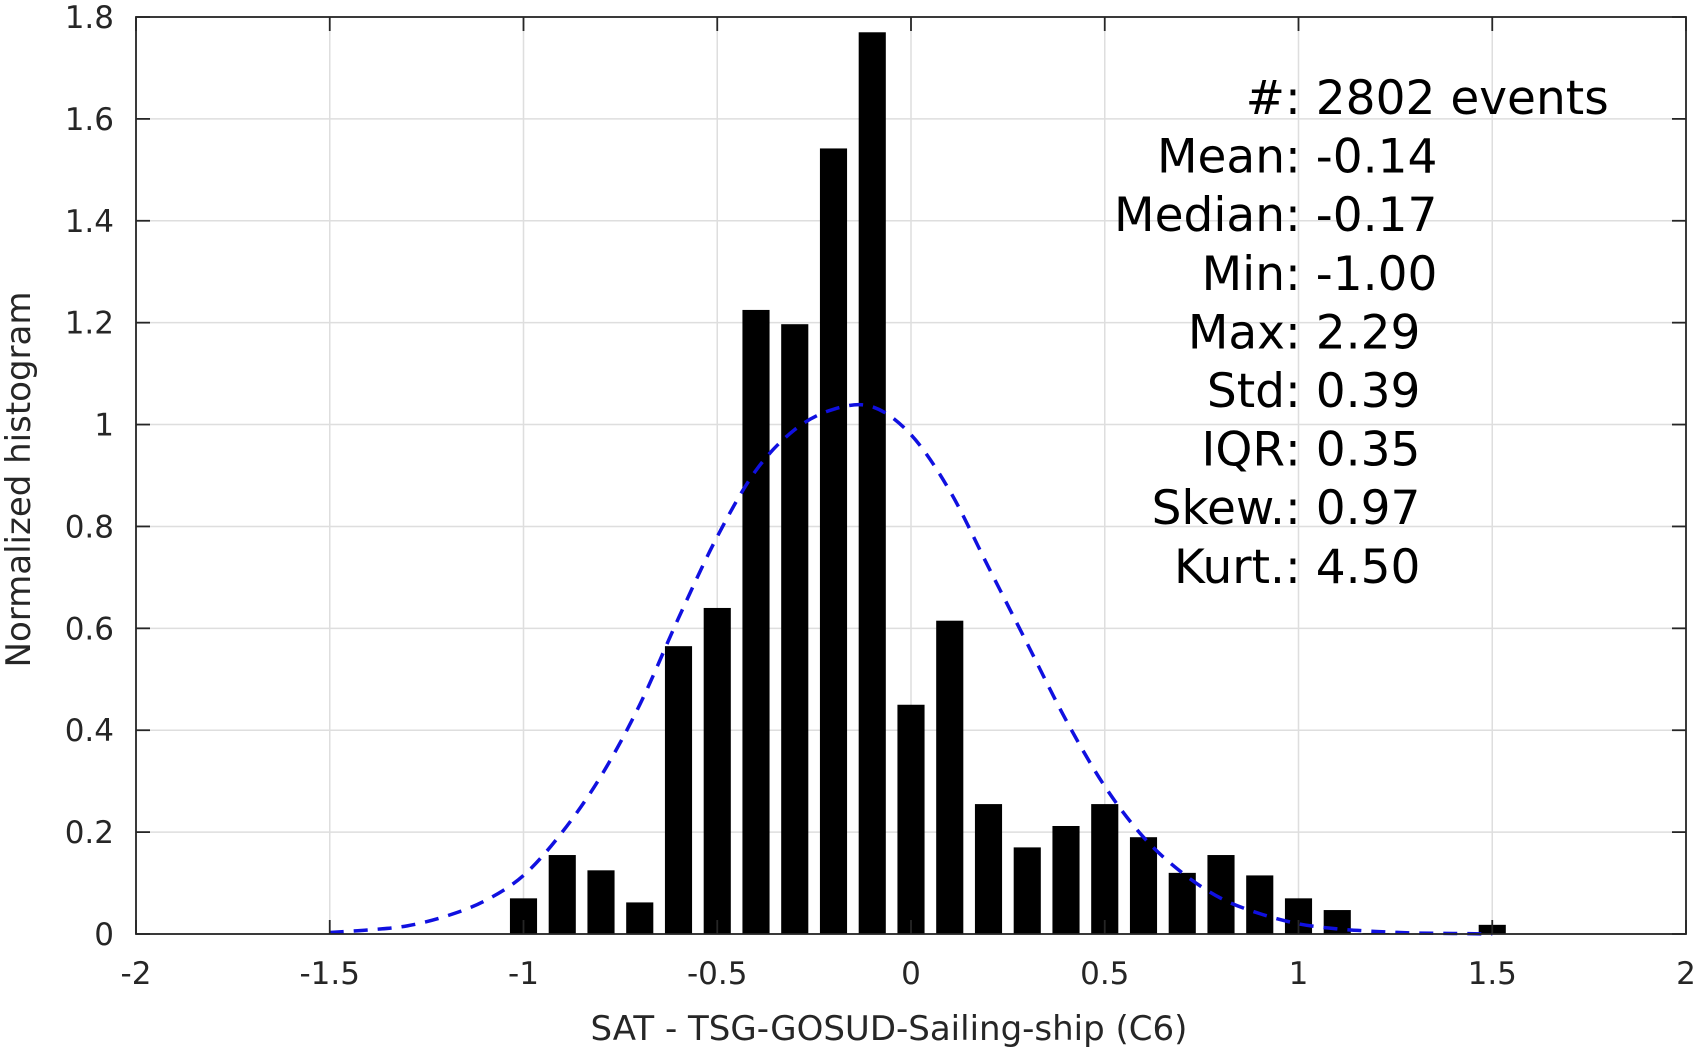 The width and height of the screenshot is (1703, 1056). What do you see at coordinates (89, 527) in the screenshot?
I see `y-tick-label: 0.8` at bounding box center [89, 527].